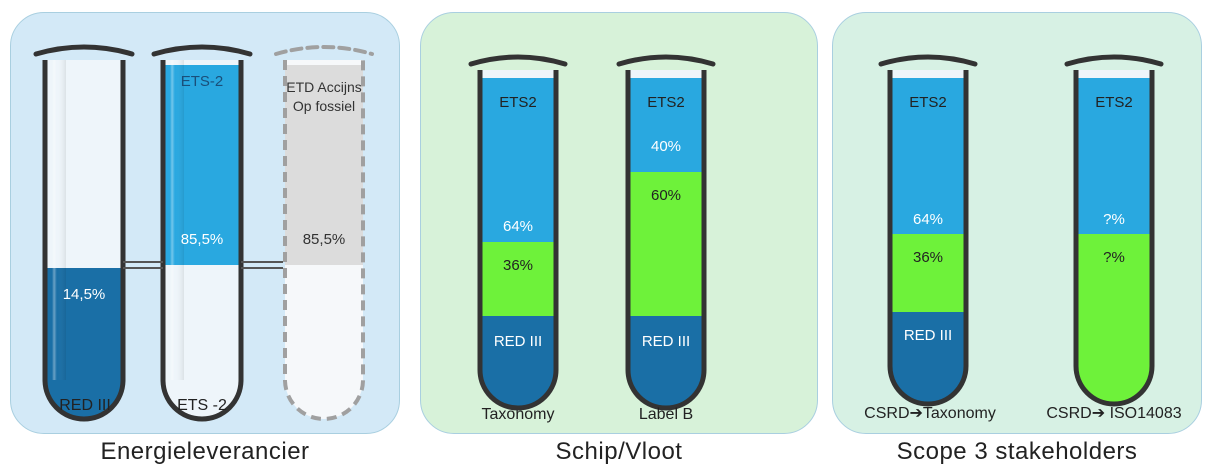  Describe the element at coordinates (928, 219) in the screenshot. I see `label-csrd-tax-blue-pct: 64%` at that location.